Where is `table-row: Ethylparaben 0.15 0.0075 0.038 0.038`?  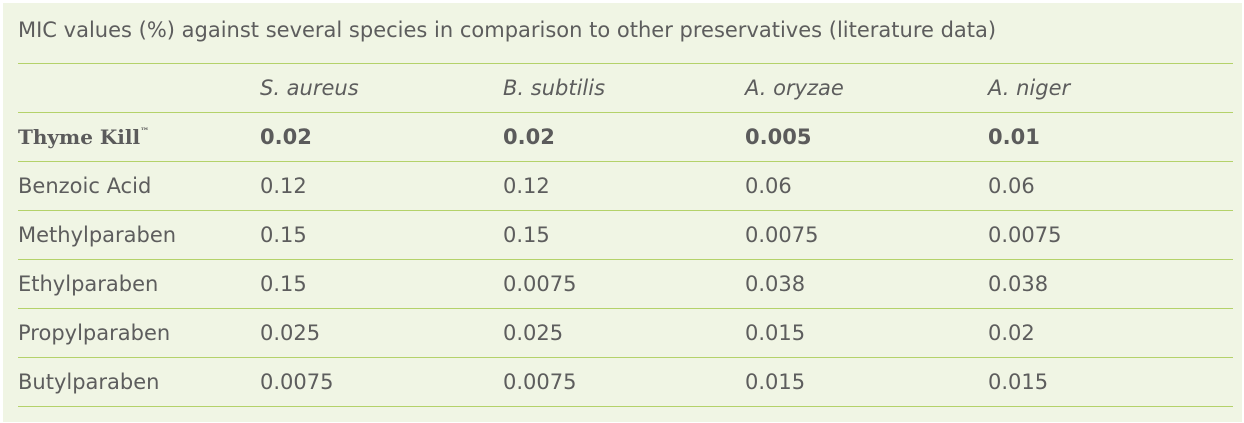 table-row: Ethylparaben 0.15 0.0075 0.038 0.038 is located at coordinates (625, 284).